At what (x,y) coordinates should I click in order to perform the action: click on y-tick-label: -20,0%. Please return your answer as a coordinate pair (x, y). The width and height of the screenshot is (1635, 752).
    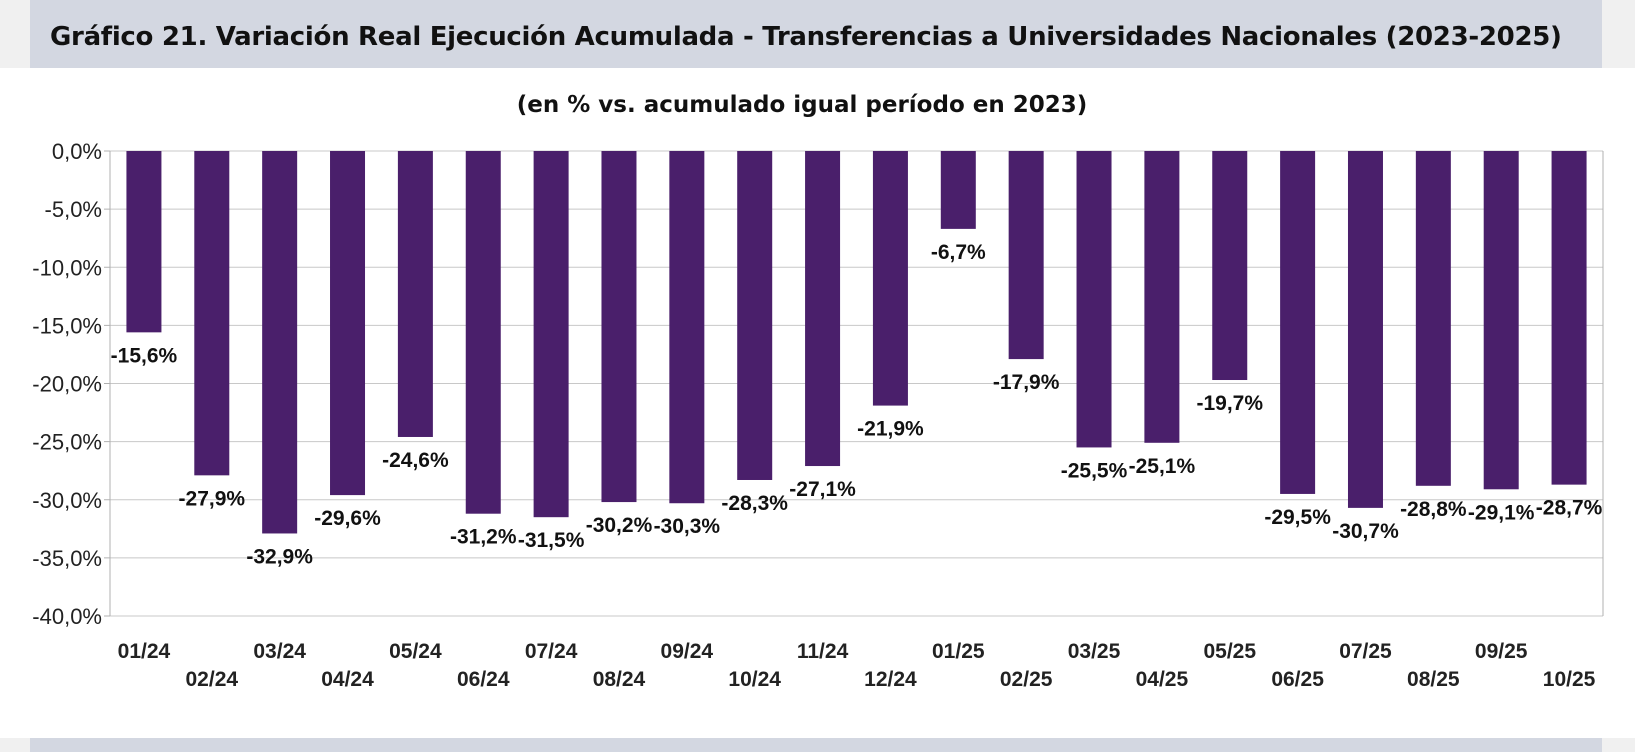
    Looking at the image, I should click on (67, 384).